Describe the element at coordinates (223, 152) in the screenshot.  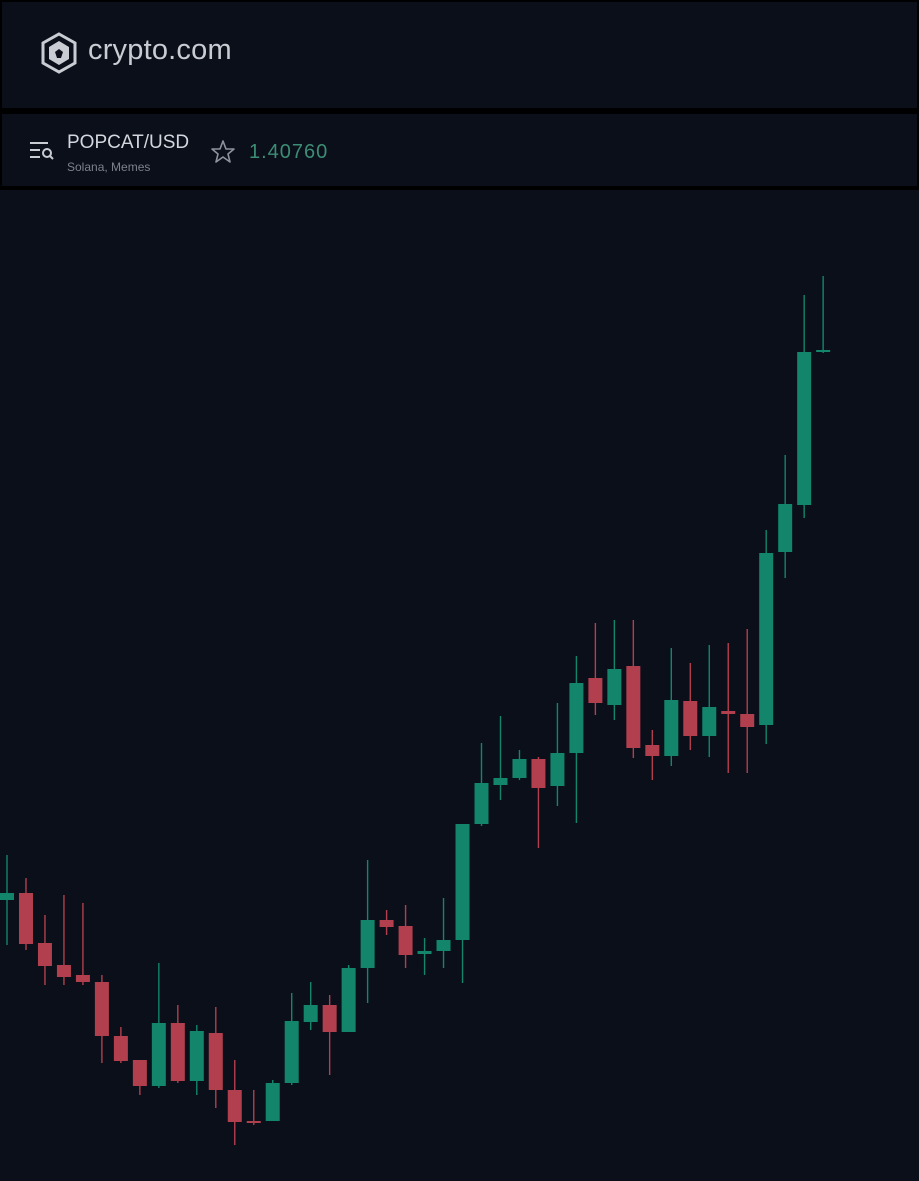
I see `favorite-star` at that location.